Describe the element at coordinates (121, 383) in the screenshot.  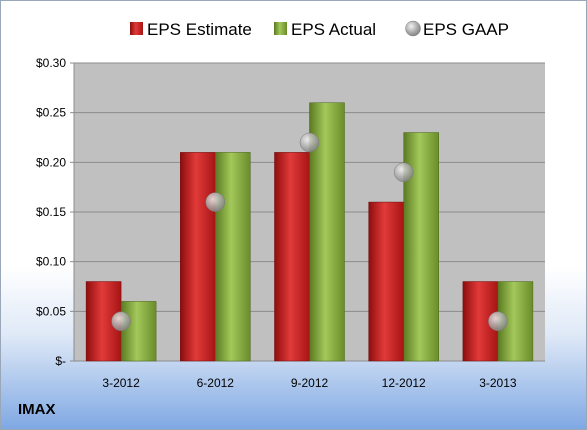
I see `x-tick-label: 3-2012` at that location.